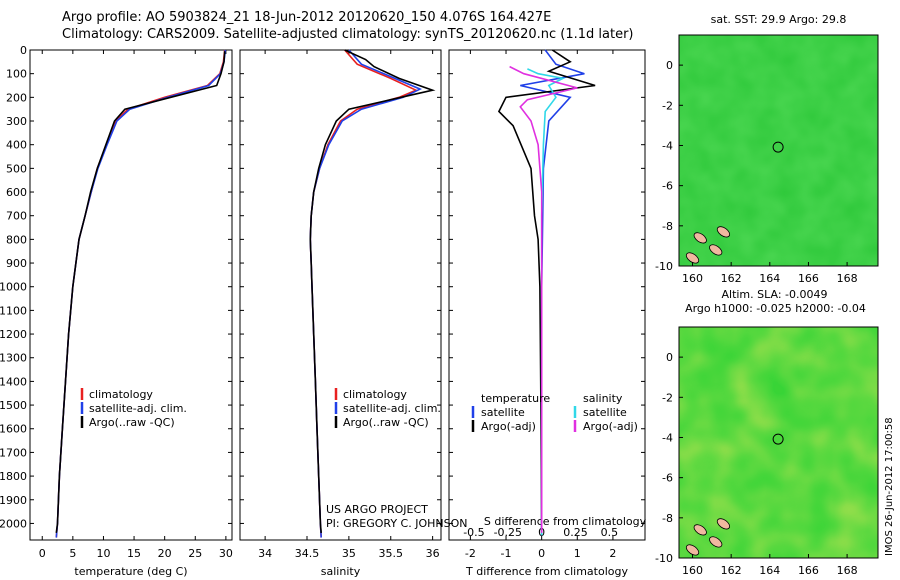  What do you see at coordinates (577, 553) in the screenshot?
I see `differences-xtick-label: 1` at bounding box center [577, 553].